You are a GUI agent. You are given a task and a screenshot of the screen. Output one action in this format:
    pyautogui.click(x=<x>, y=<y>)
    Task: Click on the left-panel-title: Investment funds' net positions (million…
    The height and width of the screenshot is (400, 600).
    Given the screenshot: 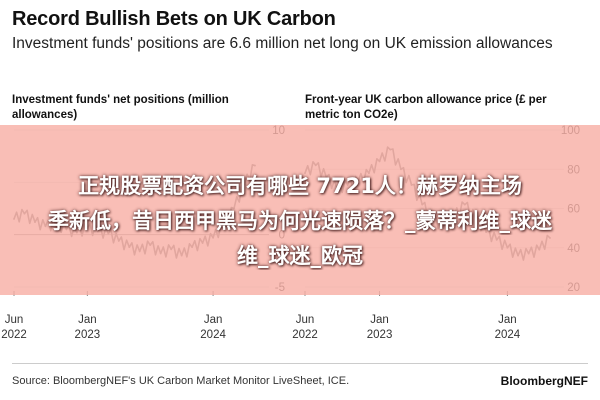 What is the action you would take?
    pyautogui.click(x=120, y=107)
    